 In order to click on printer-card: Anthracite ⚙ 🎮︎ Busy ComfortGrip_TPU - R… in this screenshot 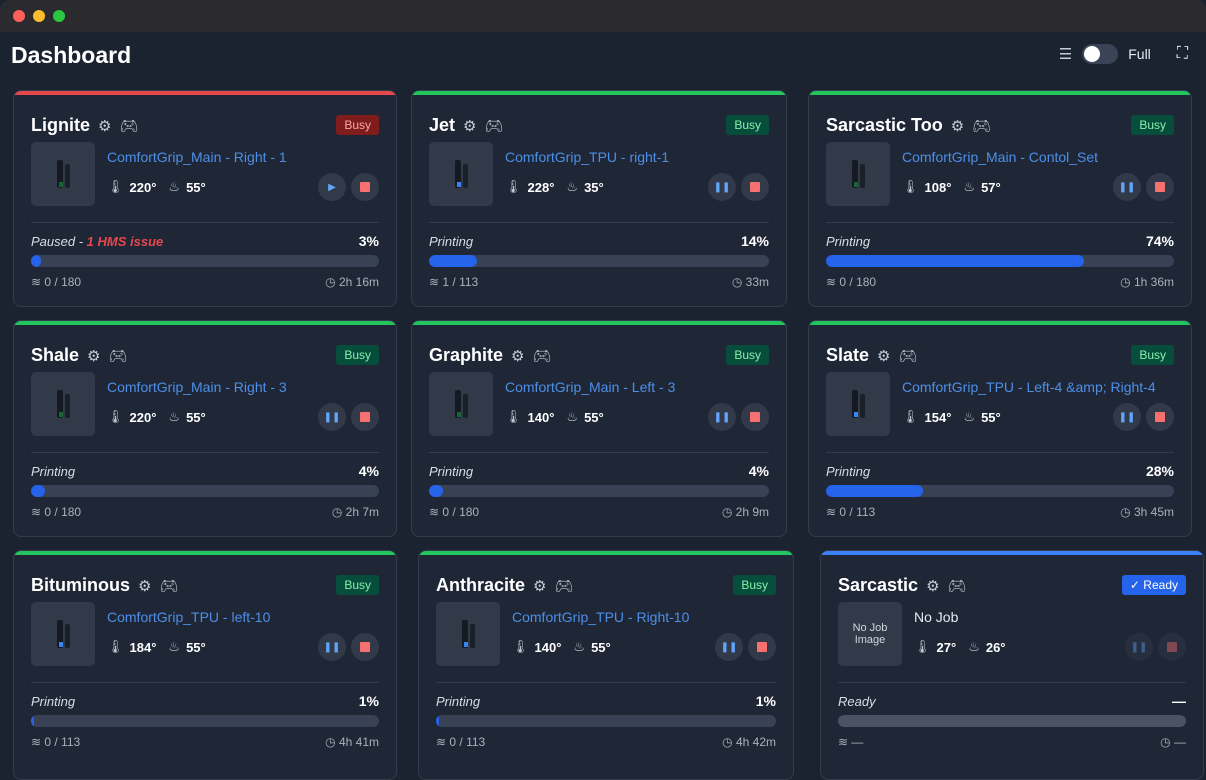, I will do `click(606, 665)`.